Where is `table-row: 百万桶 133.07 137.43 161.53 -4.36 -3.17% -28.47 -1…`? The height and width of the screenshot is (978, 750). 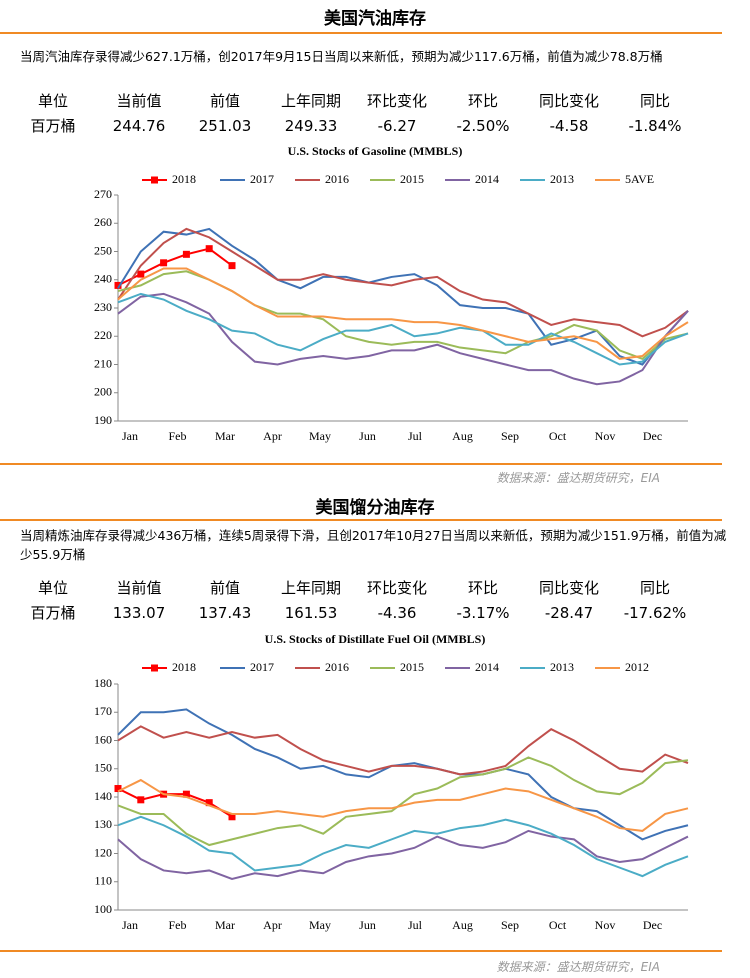
table-row: 百万桶 133.07 137.43 161.53 -4.36 -3.17% -28.47 -1… is located at coordinates (354, 612).